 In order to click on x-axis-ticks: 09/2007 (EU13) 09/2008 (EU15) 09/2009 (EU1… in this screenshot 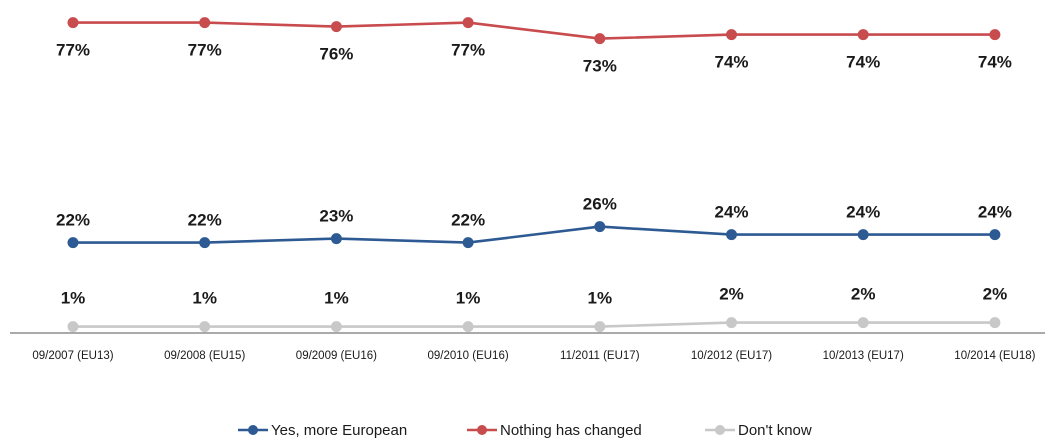, I will do `click(533, 356)`.